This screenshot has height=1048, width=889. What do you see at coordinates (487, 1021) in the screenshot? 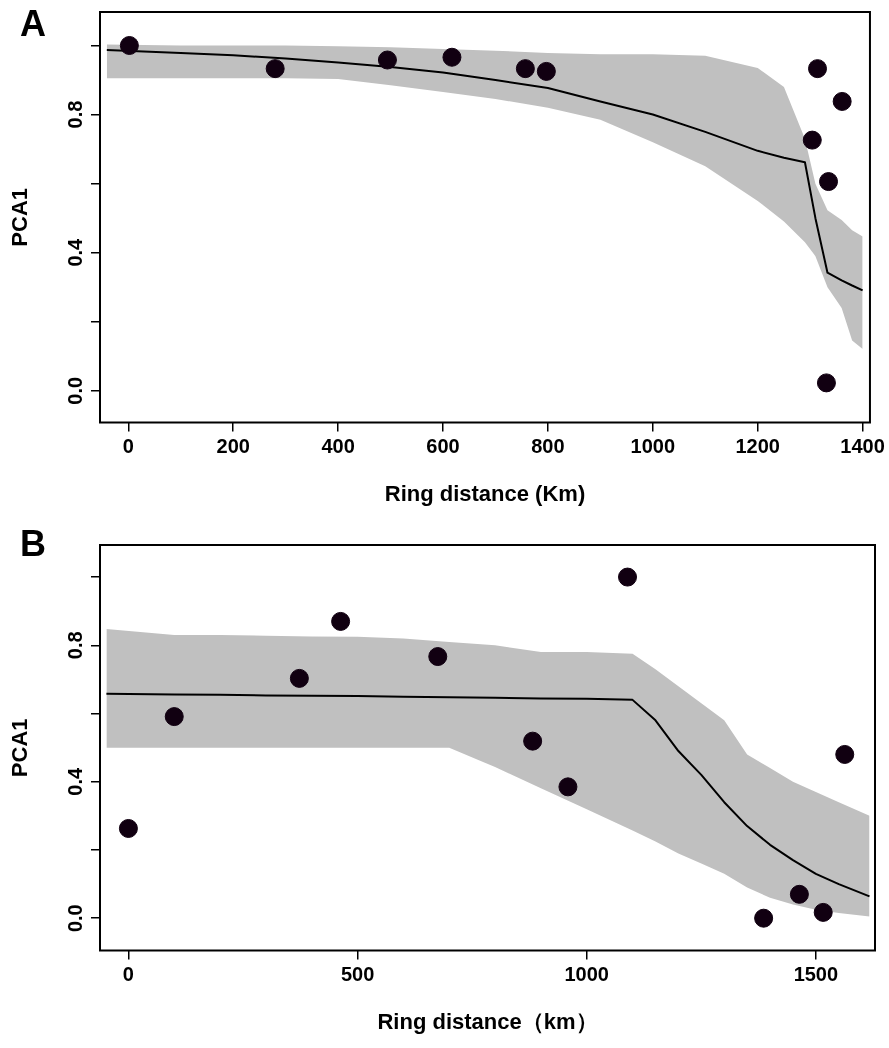
I see `x-axis-title: Ring distance（km）` at bounding box center [487, 1021].